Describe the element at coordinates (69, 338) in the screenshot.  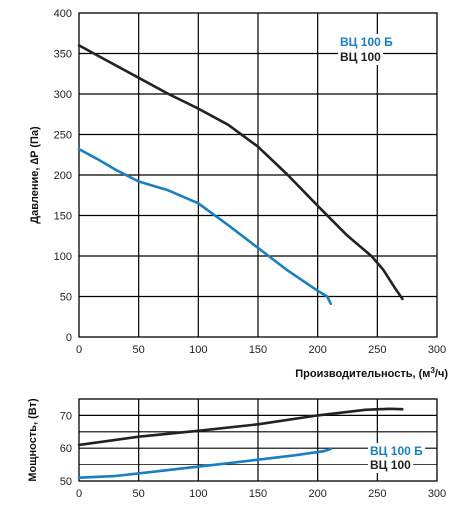
I see `y-tick-label: 0` at that location.